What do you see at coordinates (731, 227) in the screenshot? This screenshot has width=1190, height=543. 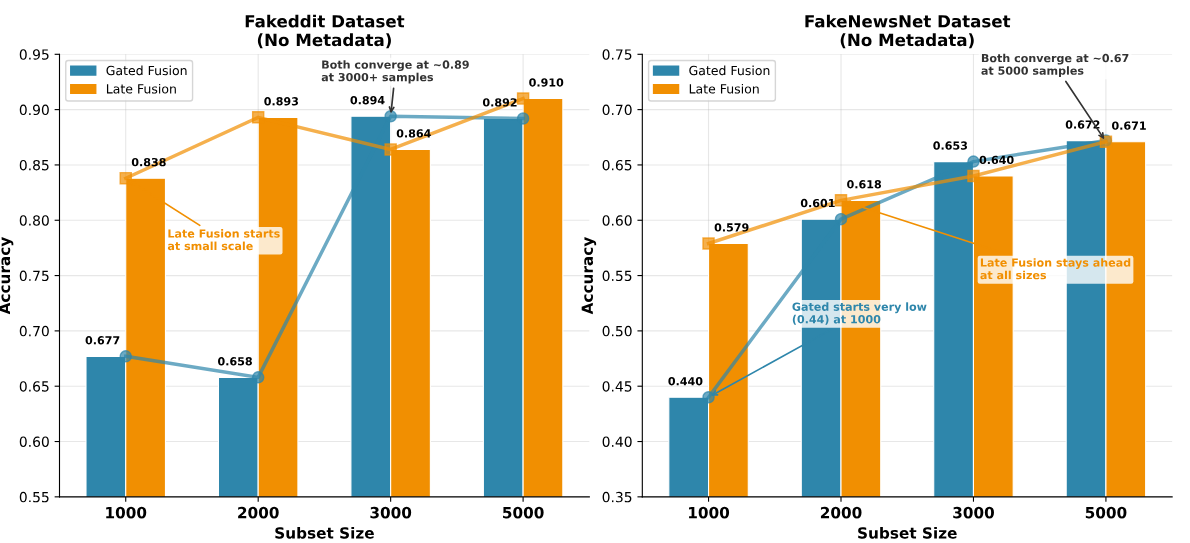 I see `data-label: 0.579` at bounding box center [731, 227].